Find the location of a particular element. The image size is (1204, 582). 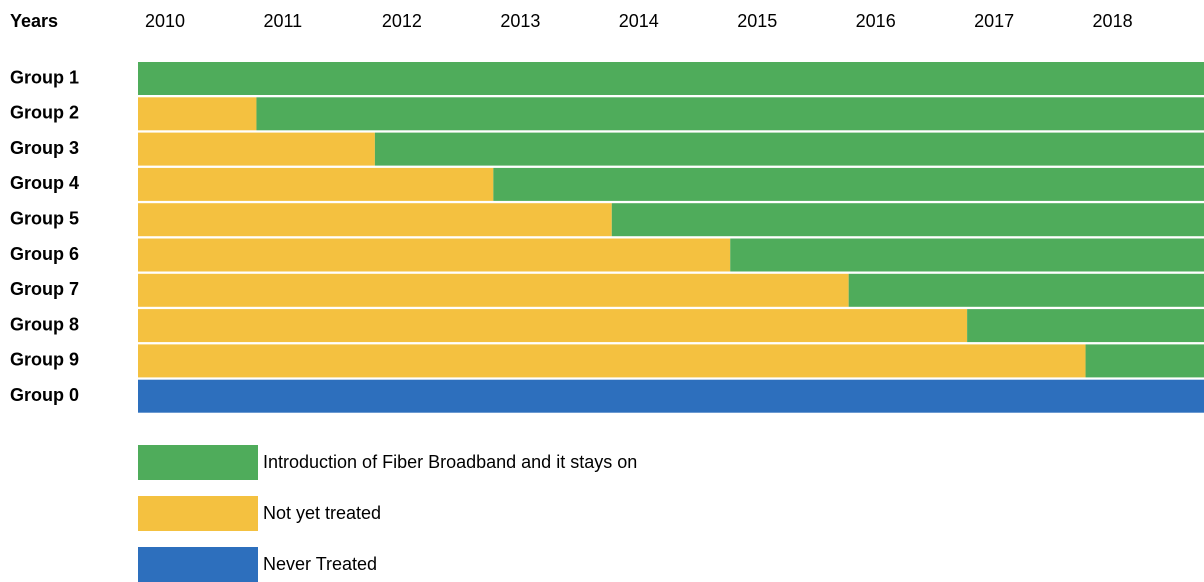

year-label: 2011 is located at coordinates (282, 21).